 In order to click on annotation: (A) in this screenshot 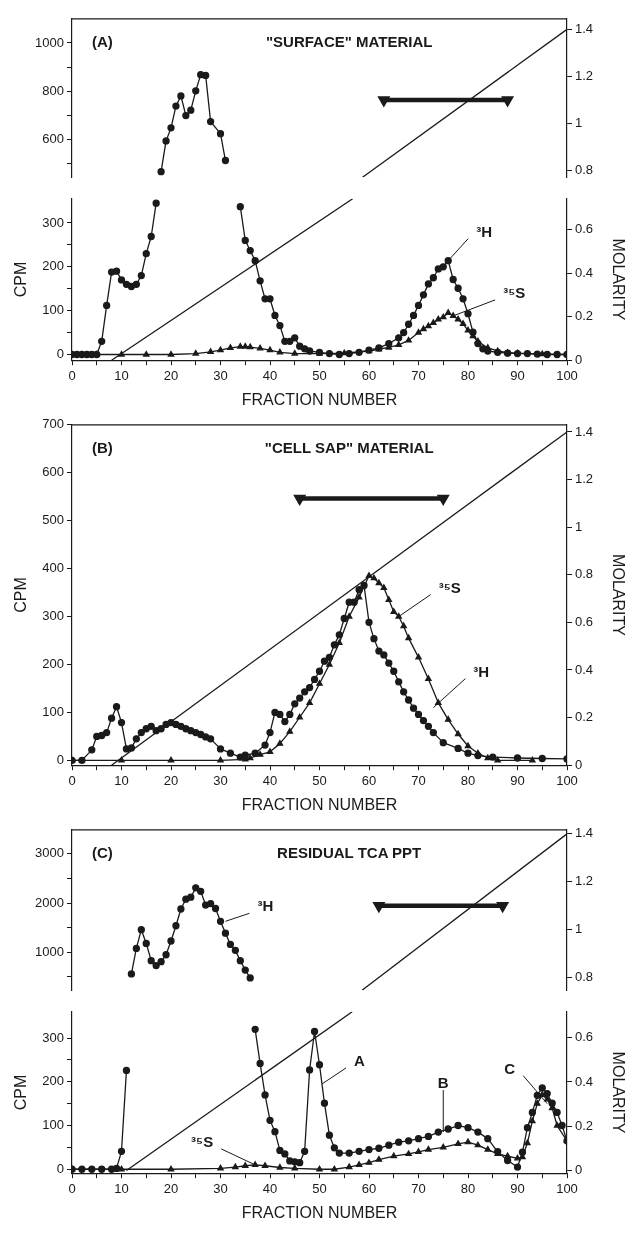, I will do `click(102, 41)`.